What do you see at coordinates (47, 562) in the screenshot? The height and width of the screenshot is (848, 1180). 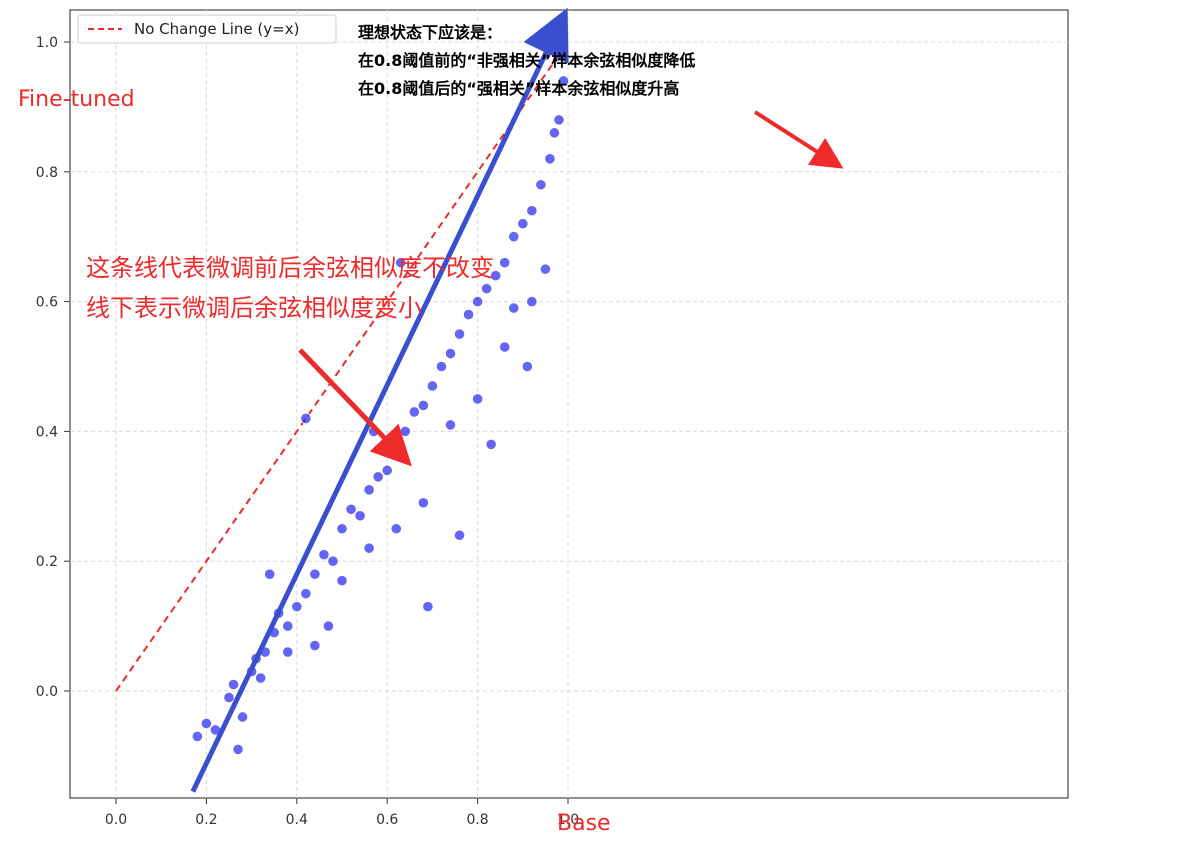 I see `y-tick-label: 0.2` at bounding box center [47, 562].